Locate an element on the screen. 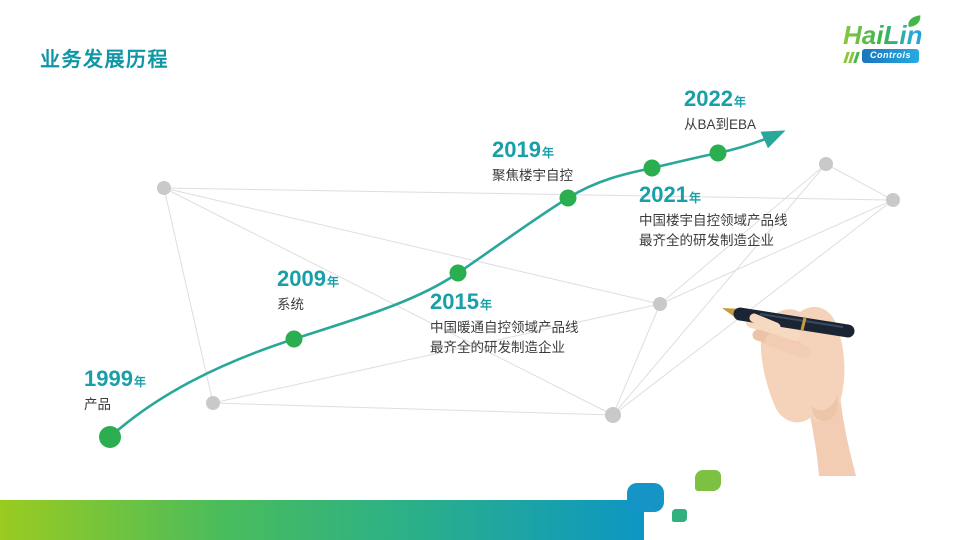 Image resolution: width=960 pixels, height=540 pixels. milestone-2021: 2021年 中国楼宇自控领域产品线 最齐全的研发制造企业 is located at coordinates (713, 217).